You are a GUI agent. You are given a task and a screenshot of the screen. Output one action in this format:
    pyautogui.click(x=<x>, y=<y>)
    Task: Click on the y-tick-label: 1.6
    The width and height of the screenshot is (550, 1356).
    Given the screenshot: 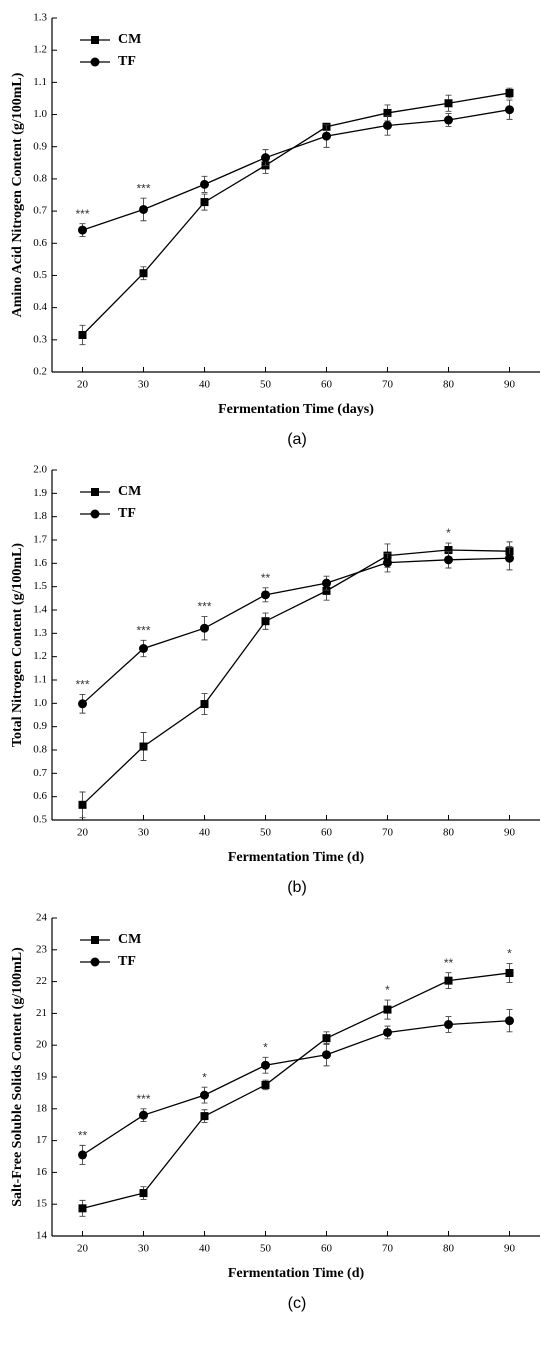 What is the action you would take?
    pyautogui.click(x=40, y=563)
    